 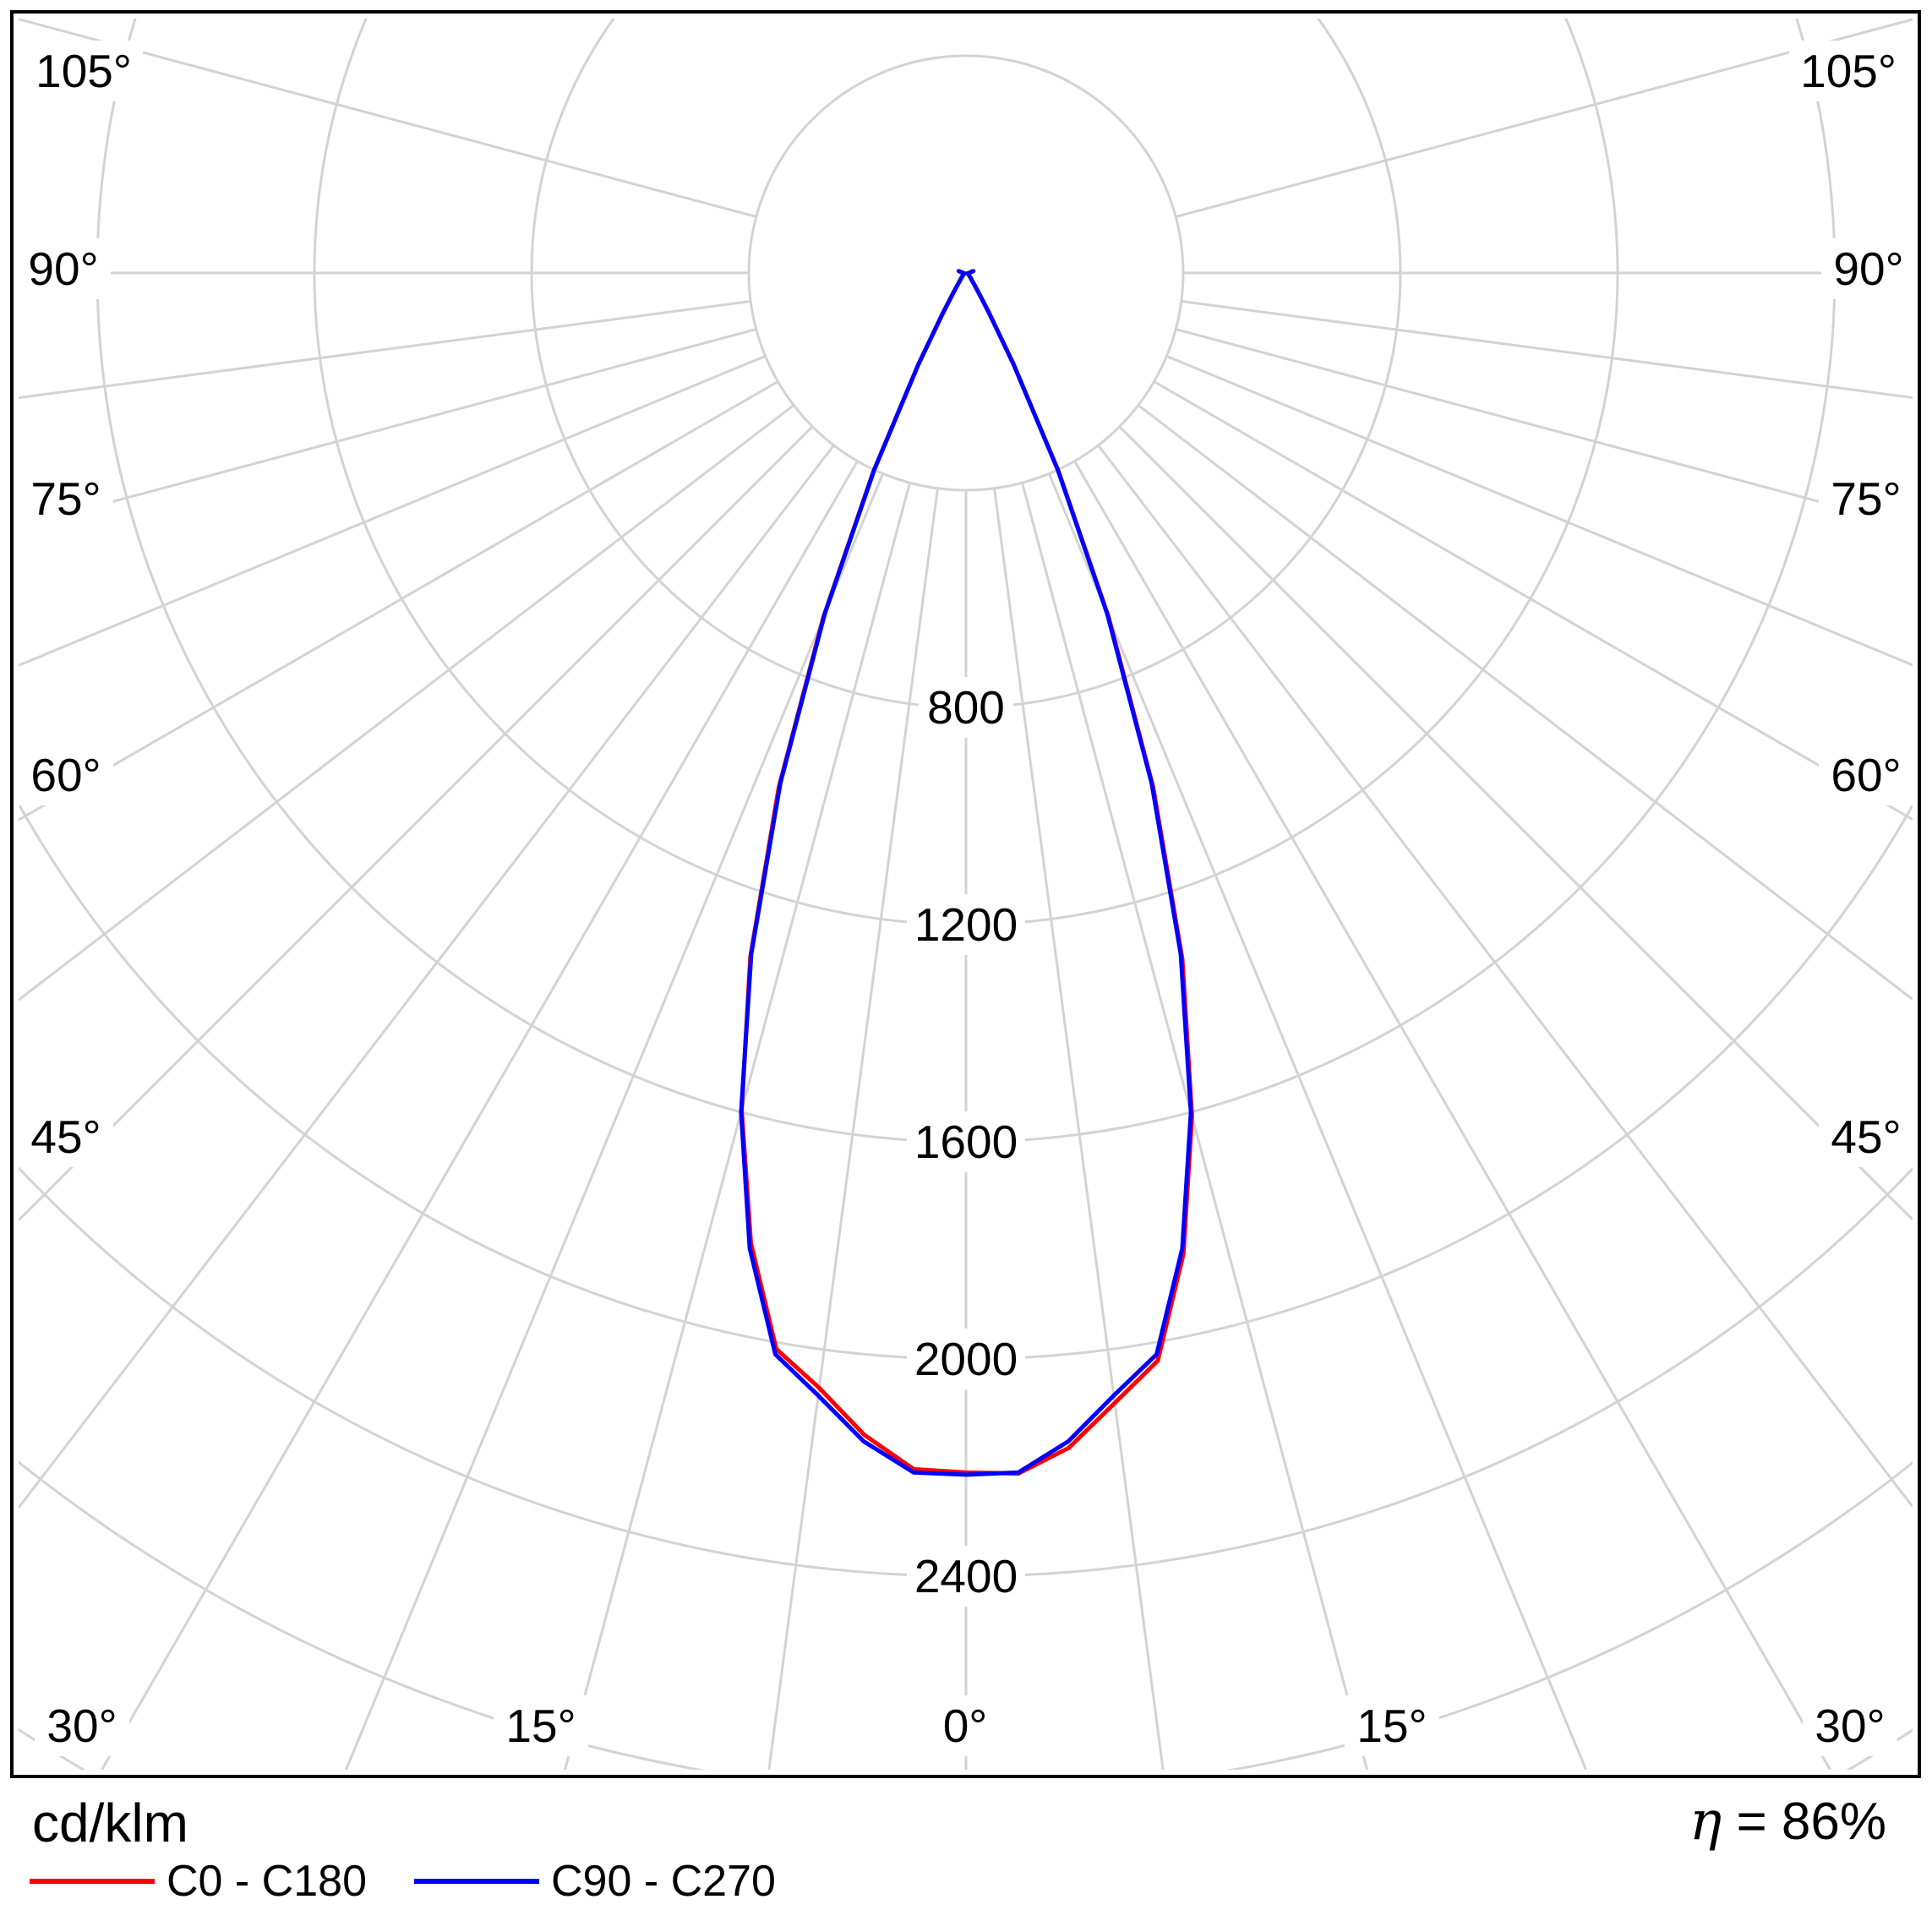 I want to click on legend: C0 - C180 C90 - C270, so click(x=966, y=1885).